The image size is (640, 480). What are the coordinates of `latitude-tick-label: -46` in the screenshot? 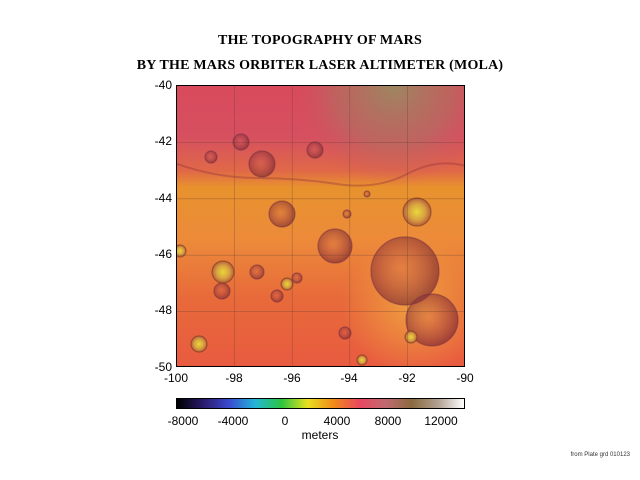 It's located at (163, 254).